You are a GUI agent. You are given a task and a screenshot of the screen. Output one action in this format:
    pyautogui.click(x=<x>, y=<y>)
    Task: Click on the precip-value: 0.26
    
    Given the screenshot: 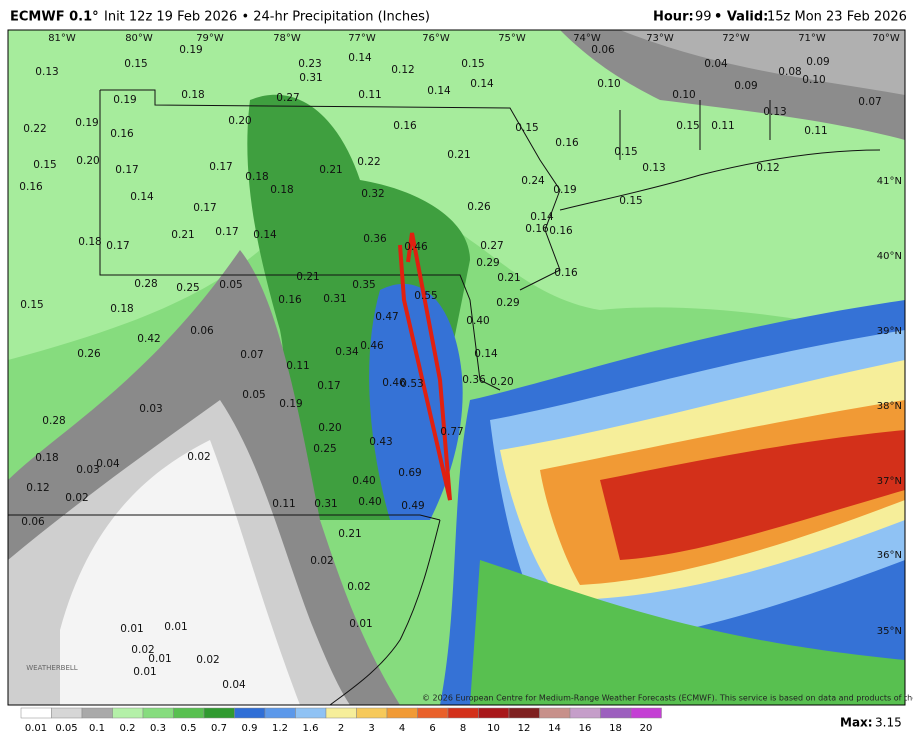 What is the action you would take?
    pyautogui.click(x=89, y=354)
    